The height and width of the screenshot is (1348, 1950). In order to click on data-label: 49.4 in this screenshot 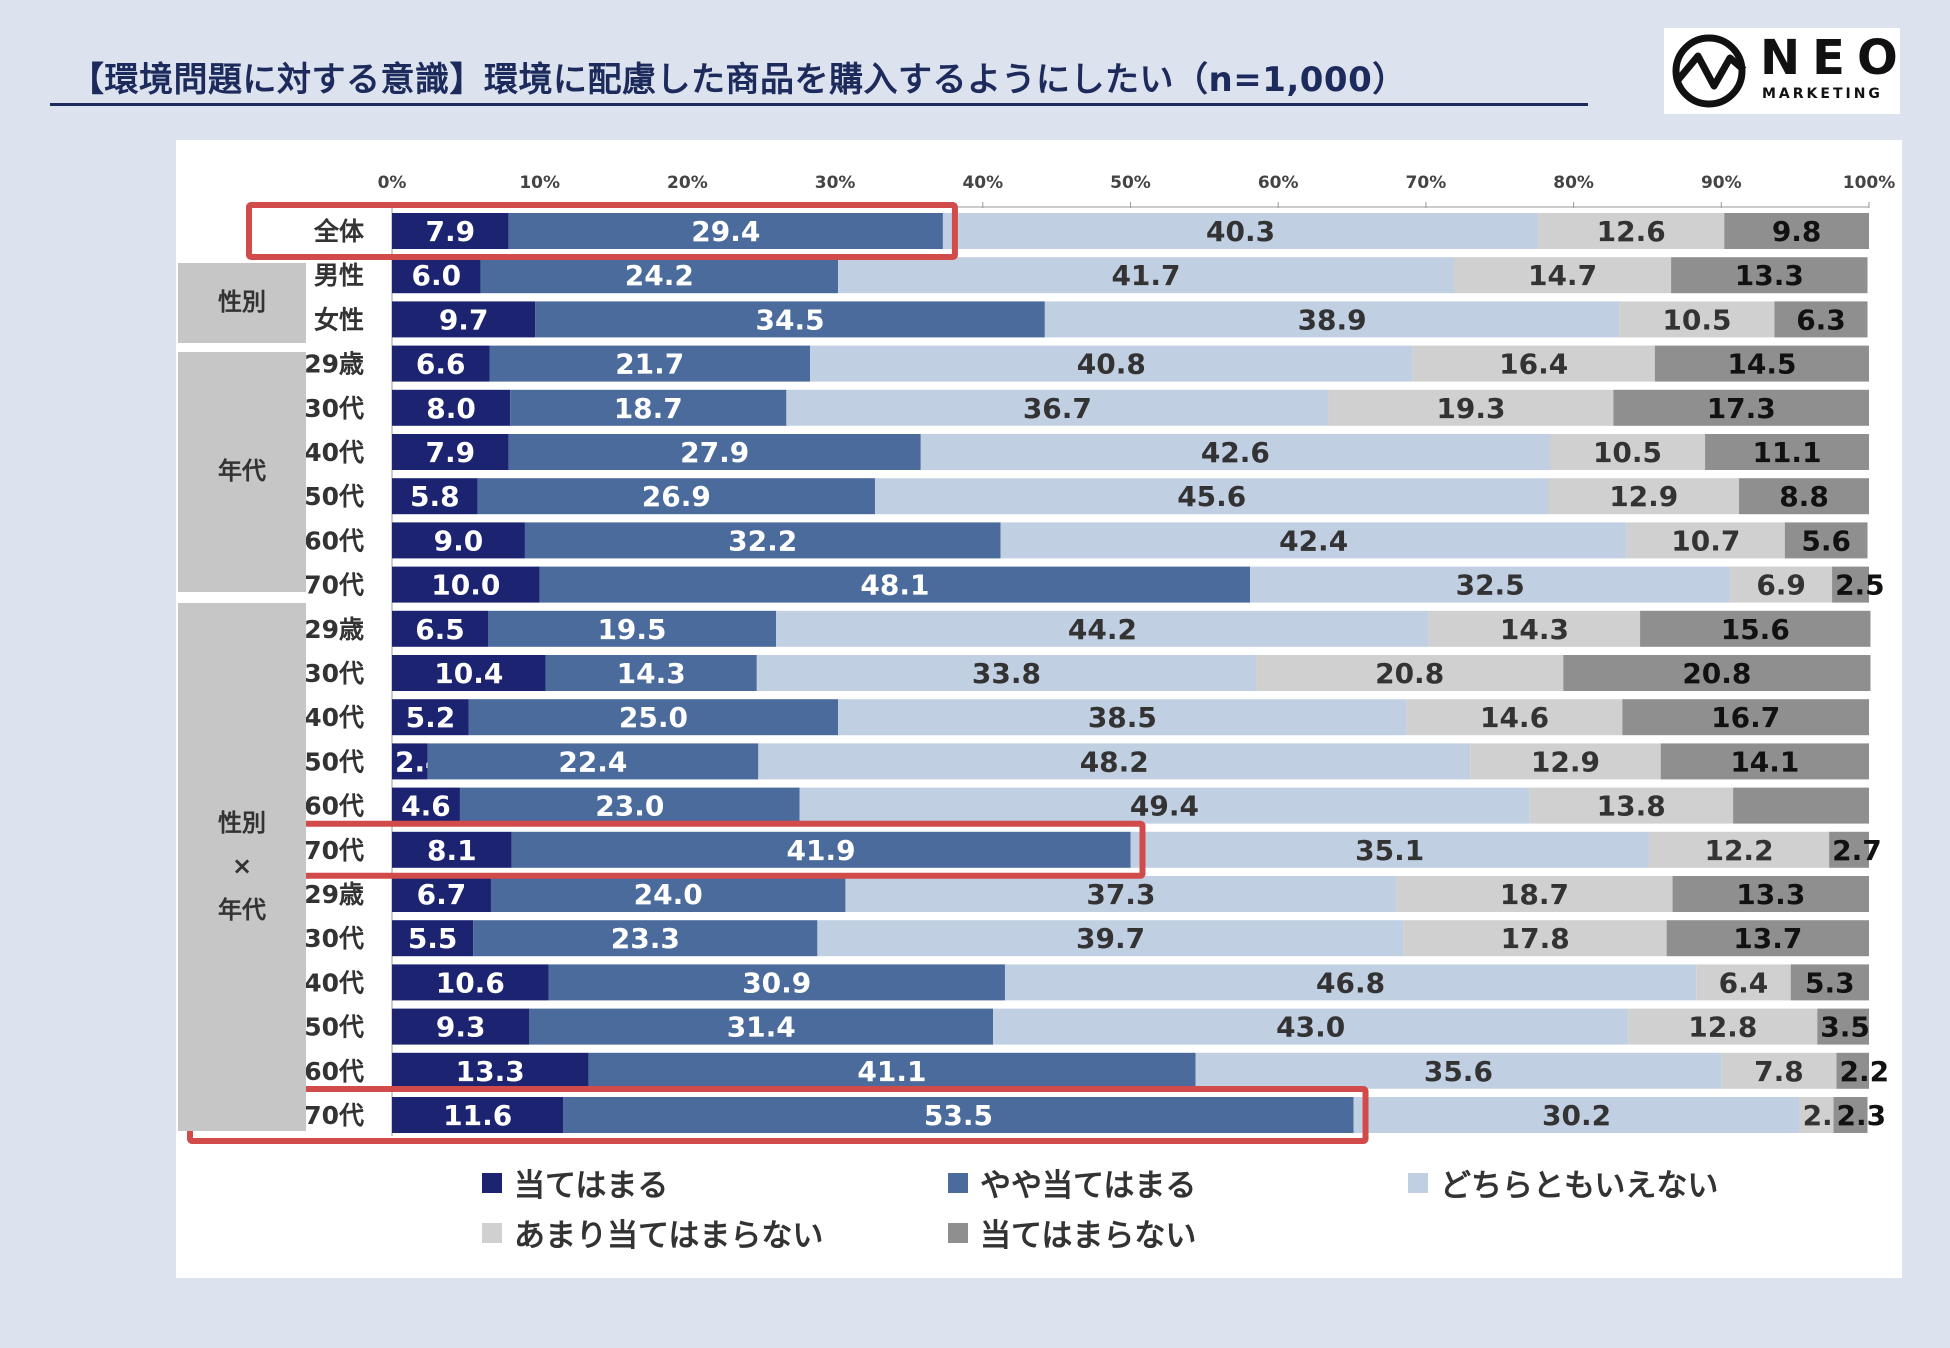, I will do `click(1164, 806)`.